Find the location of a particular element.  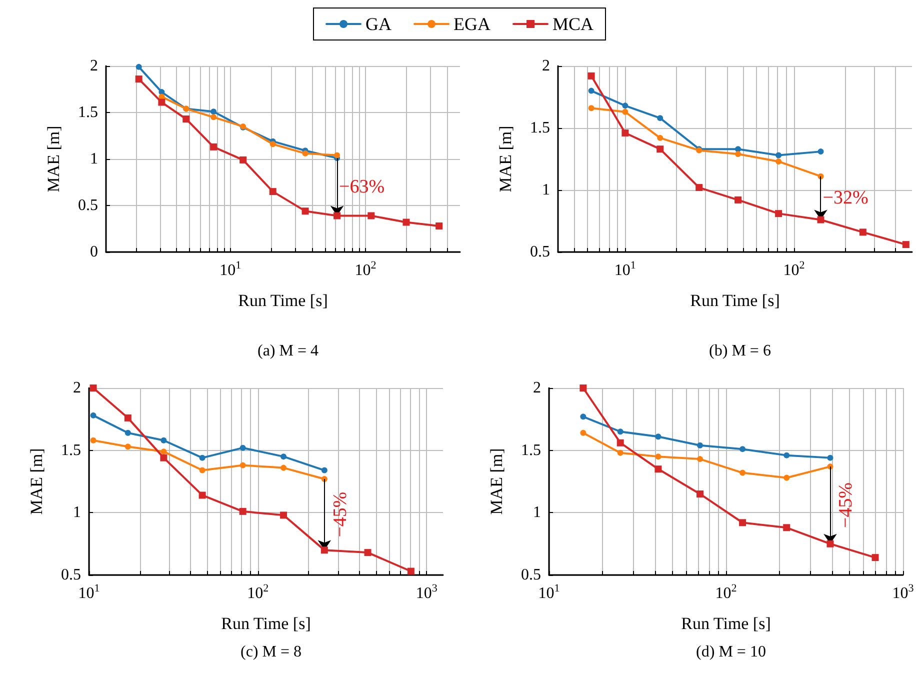

text: (c) M = 8 is located at coordinates (271, 652).